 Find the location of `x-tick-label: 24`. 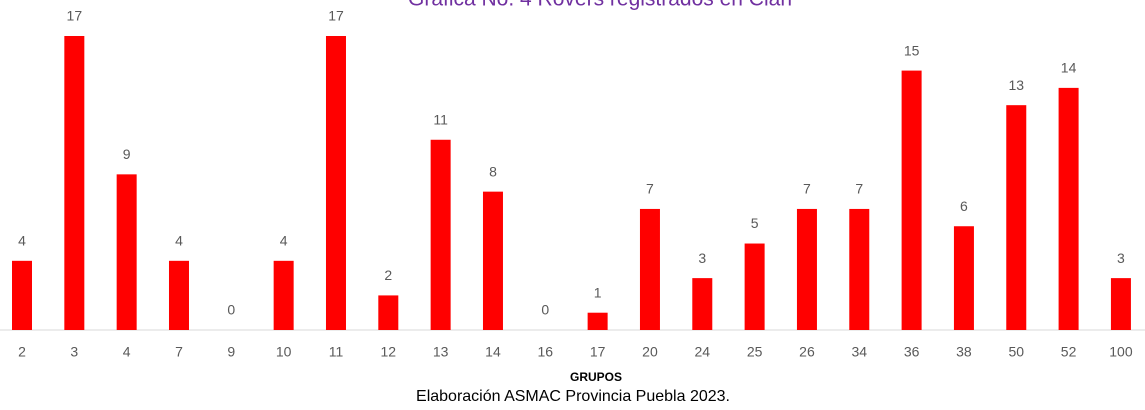

x-tick-label: 24 is located at coordinates (703, 352).